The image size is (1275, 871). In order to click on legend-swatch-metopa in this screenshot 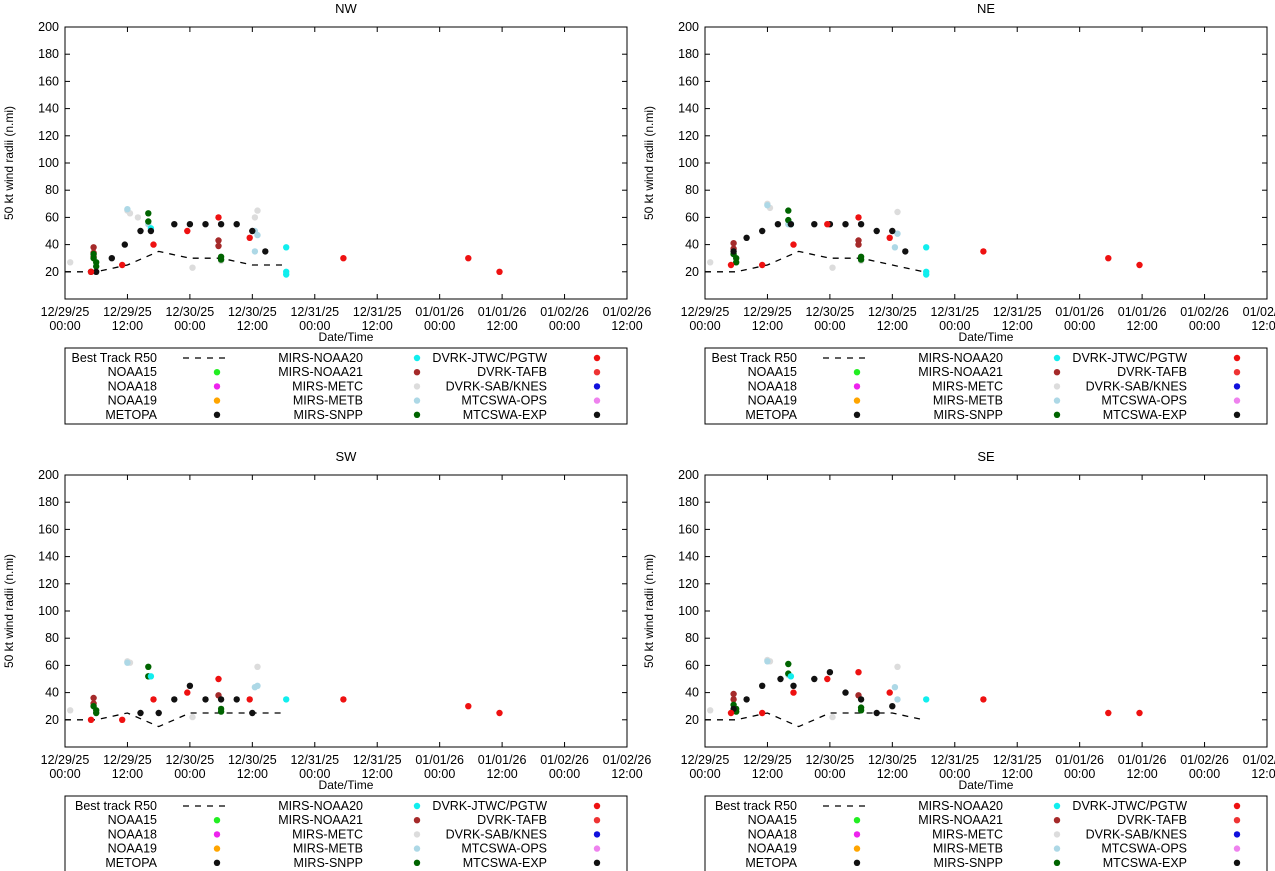, I will do `click(217, 862)`.